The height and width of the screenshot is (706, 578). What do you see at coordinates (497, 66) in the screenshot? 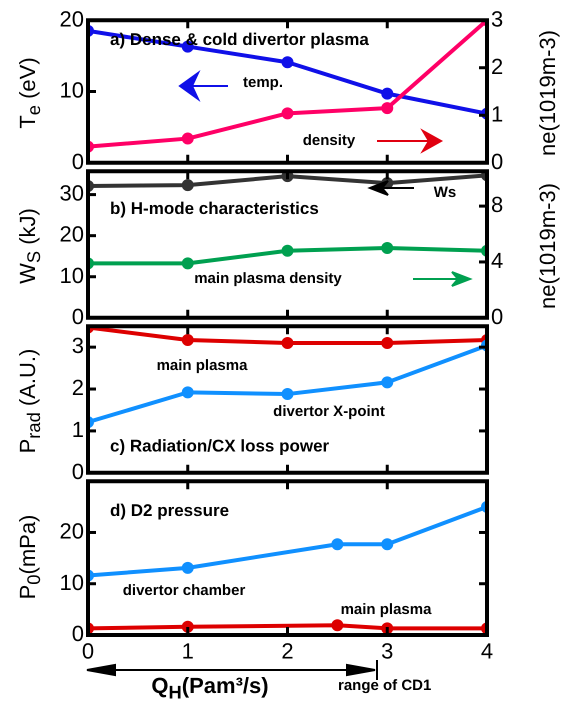
I see `y2-tick-label: 2` at bounding box center [497, 66].